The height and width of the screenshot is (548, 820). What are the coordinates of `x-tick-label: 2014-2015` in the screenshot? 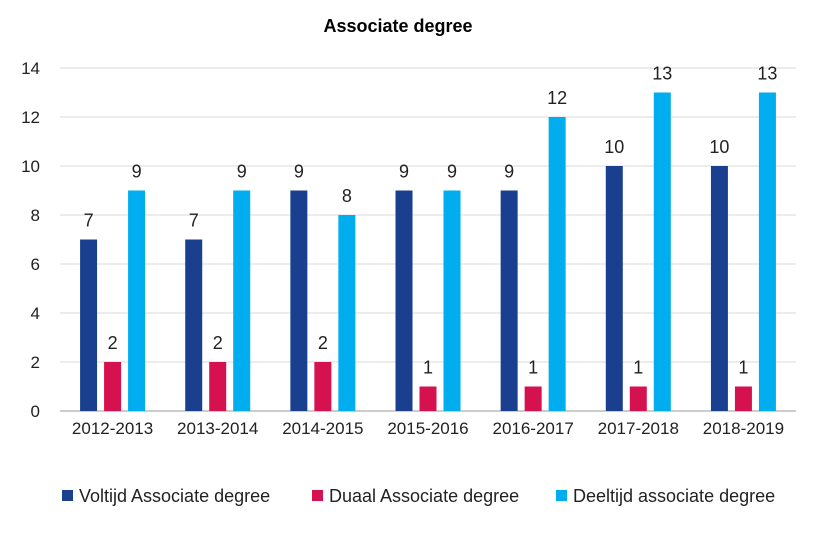 It's located at (322, 428).